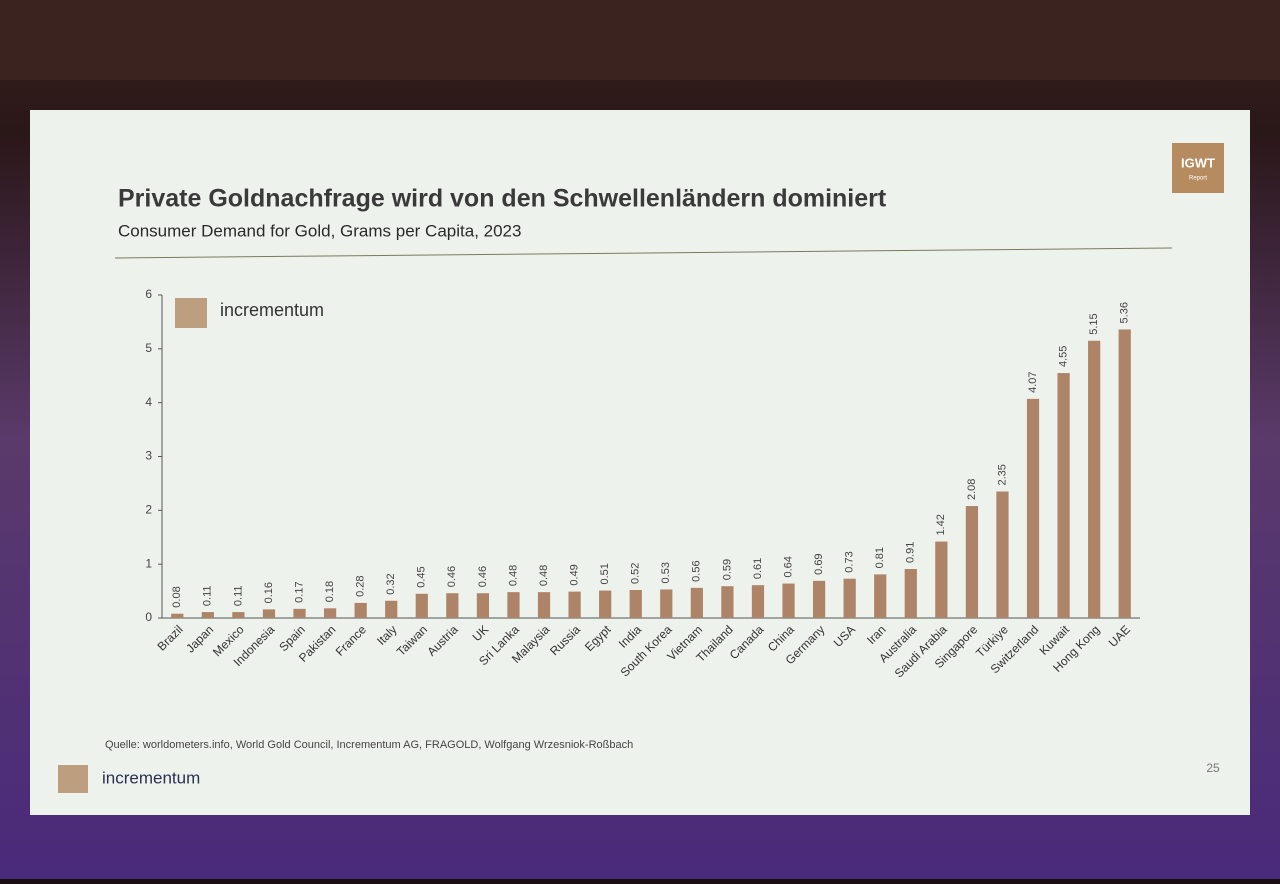  Describe the element at coordinates (758, 568) in the screenshot. I see `value-label: 0.61` at that location.